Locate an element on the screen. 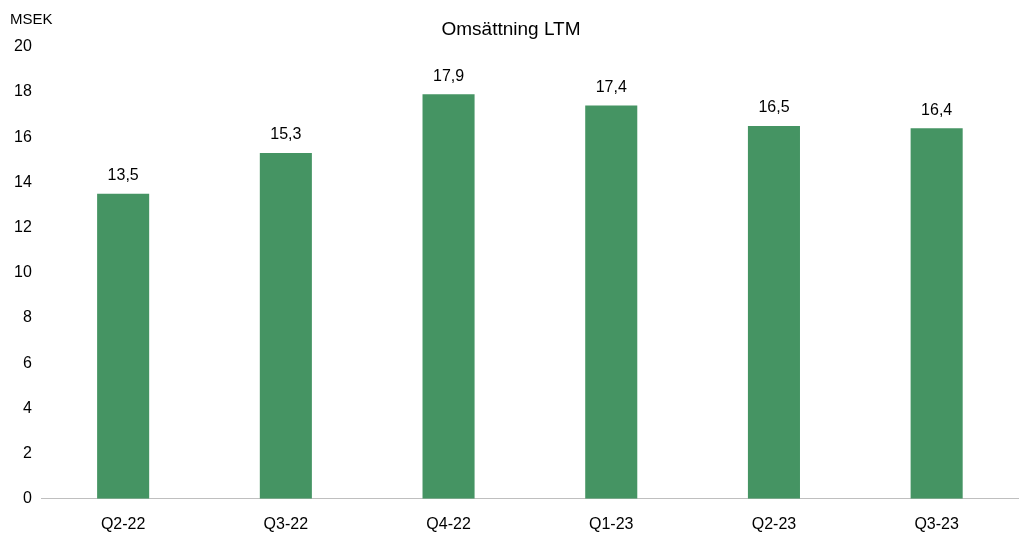 The height and width of the screenshot is (546, 1022). x-tick-label: Q1-23 is located at coordinates (611, 523).